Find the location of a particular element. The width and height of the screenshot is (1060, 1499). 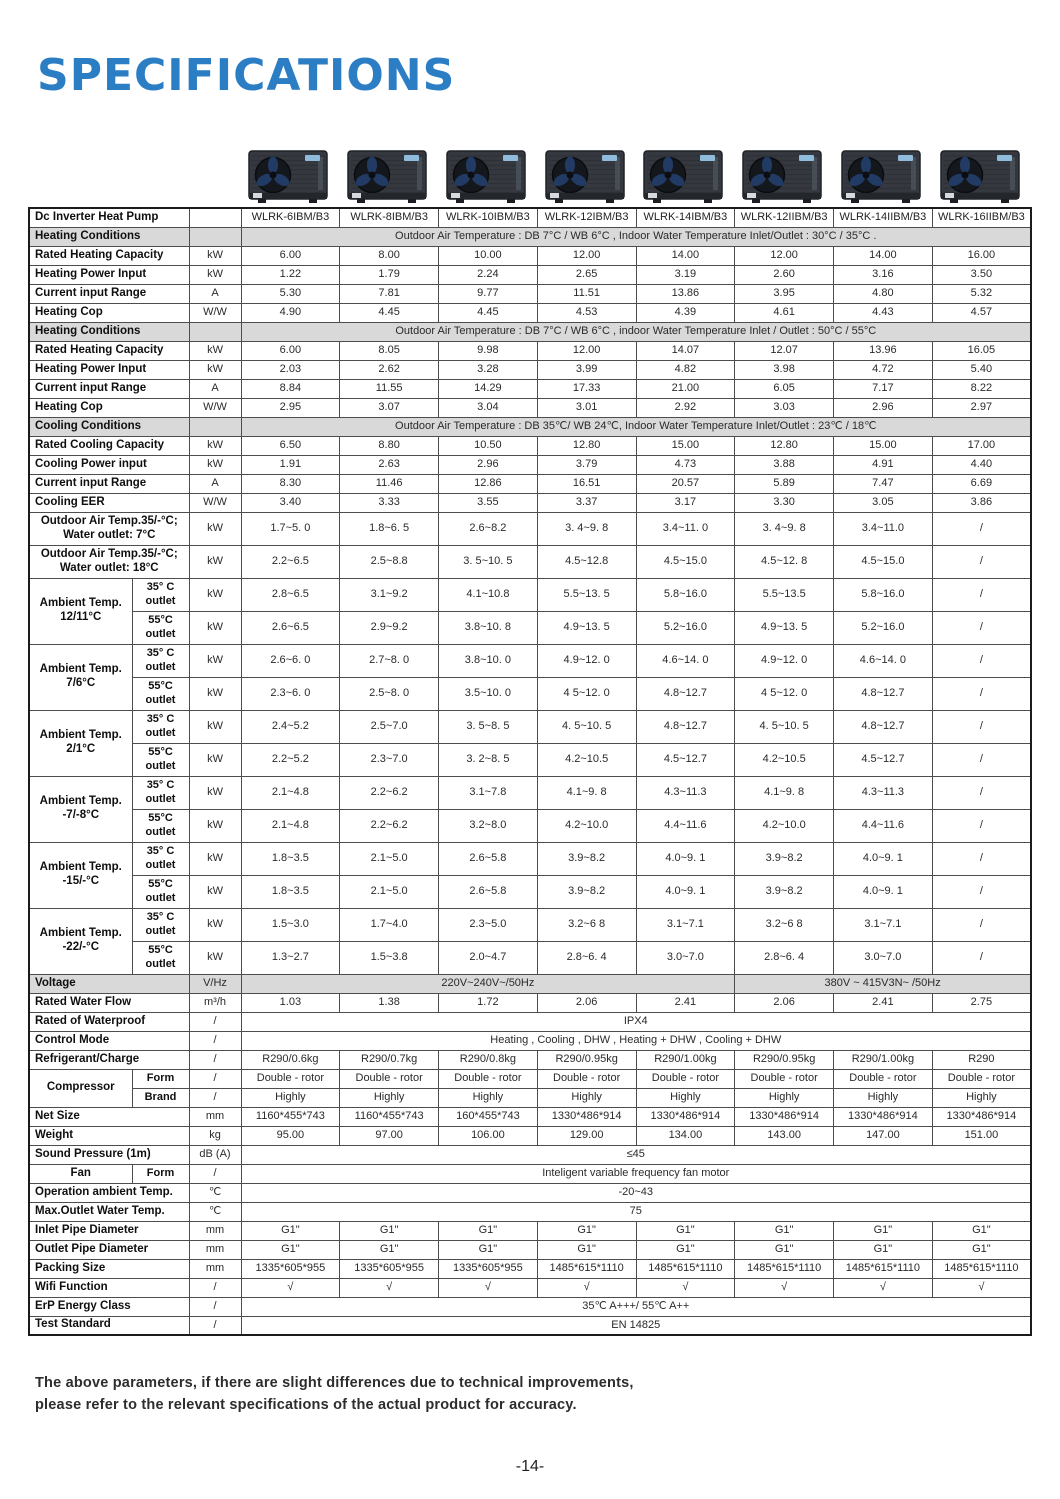

model-name: WLRK-10IBM/B3 is located at coordinates (488, 217).